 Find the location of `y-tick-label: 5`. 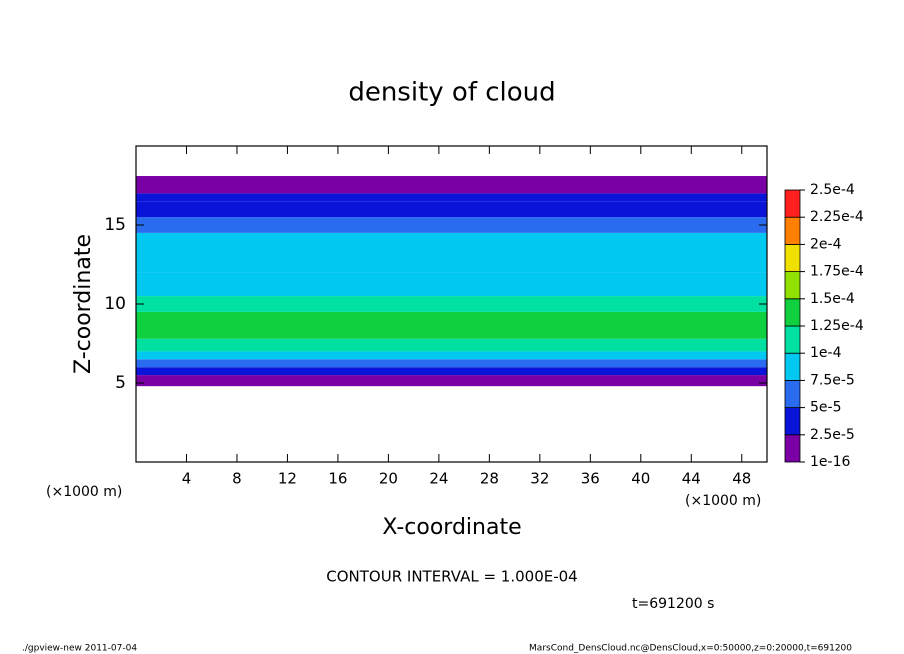

y-tick-label: 5 is located at coordinates (120, 383).